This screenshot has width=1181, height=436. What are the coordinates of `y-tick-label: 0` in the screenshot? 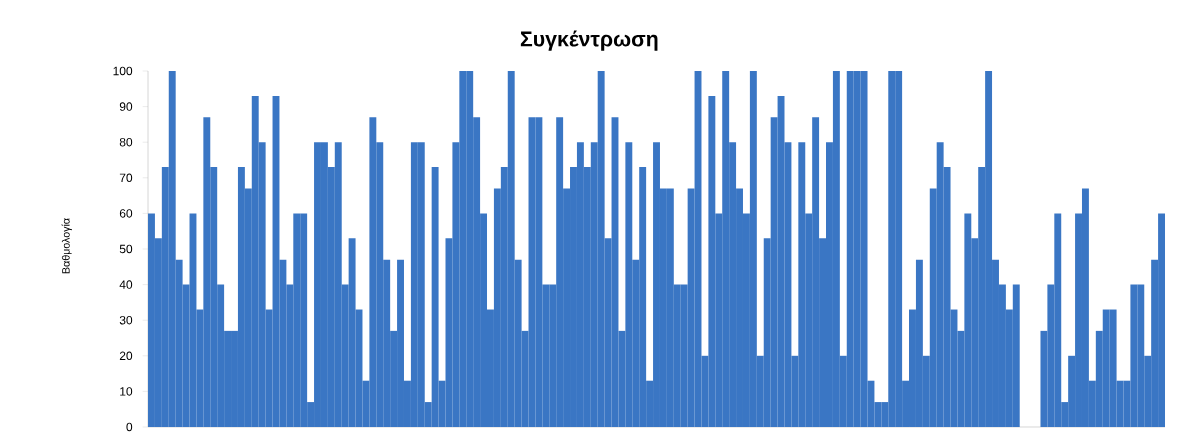 It's located at (129, 427).